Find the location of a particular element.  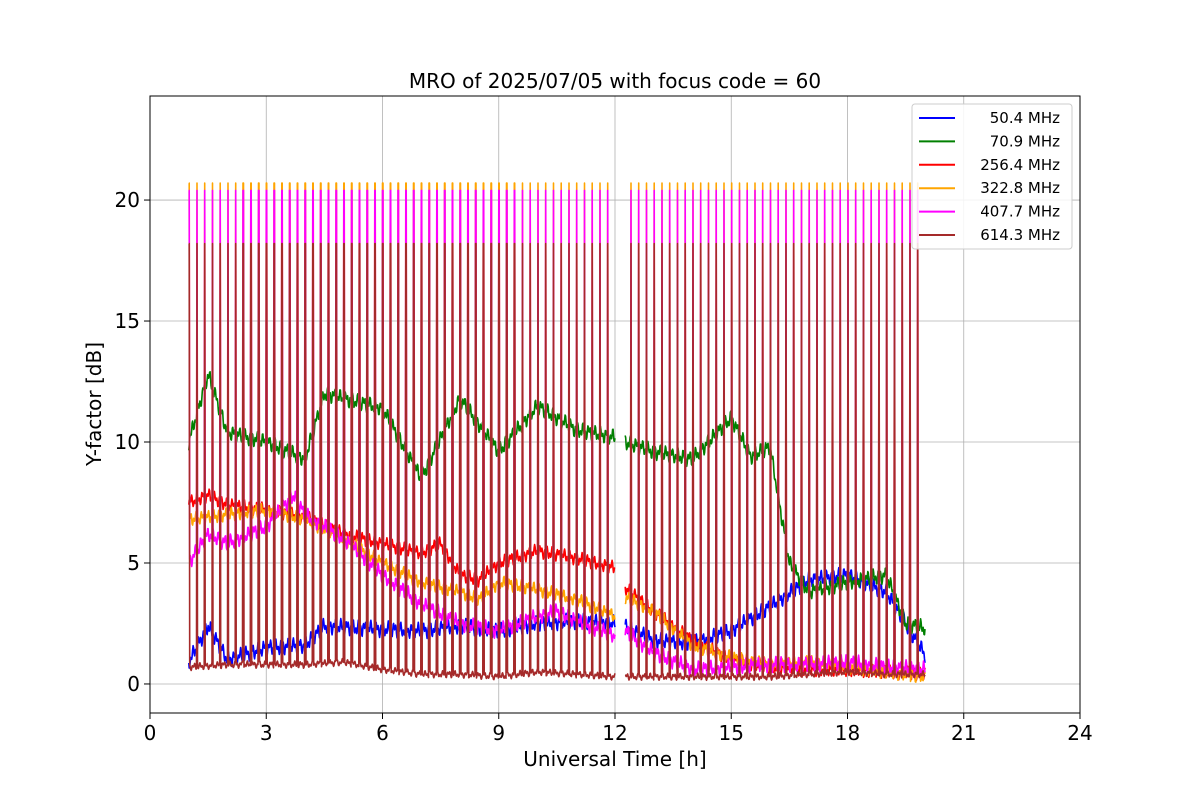

x-tick-label: 24 is located at coordinates (1079, 733).